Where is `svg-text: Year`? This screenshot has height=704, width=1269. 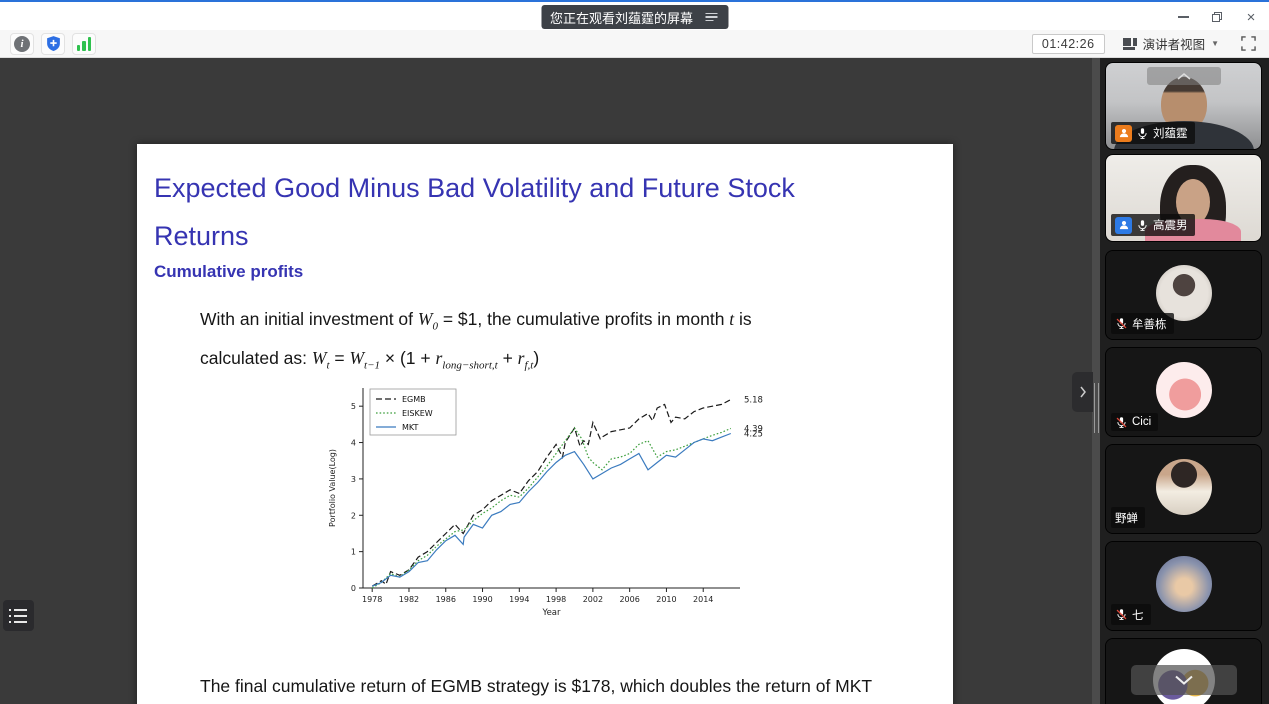 svg-text: Year is located at coordinates (552, 613).